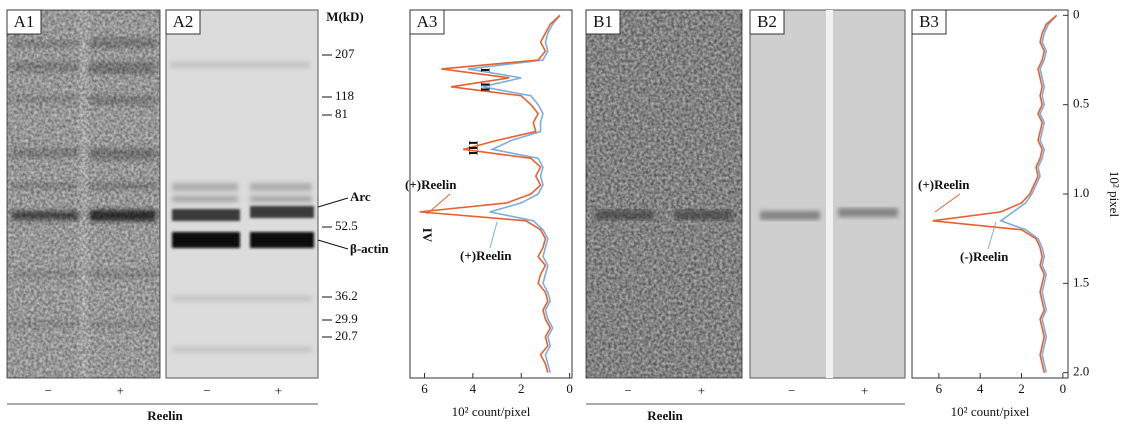 The height and width of the screenshot is (428, 1125). I want to click on blot-a1, so click(83, 194).